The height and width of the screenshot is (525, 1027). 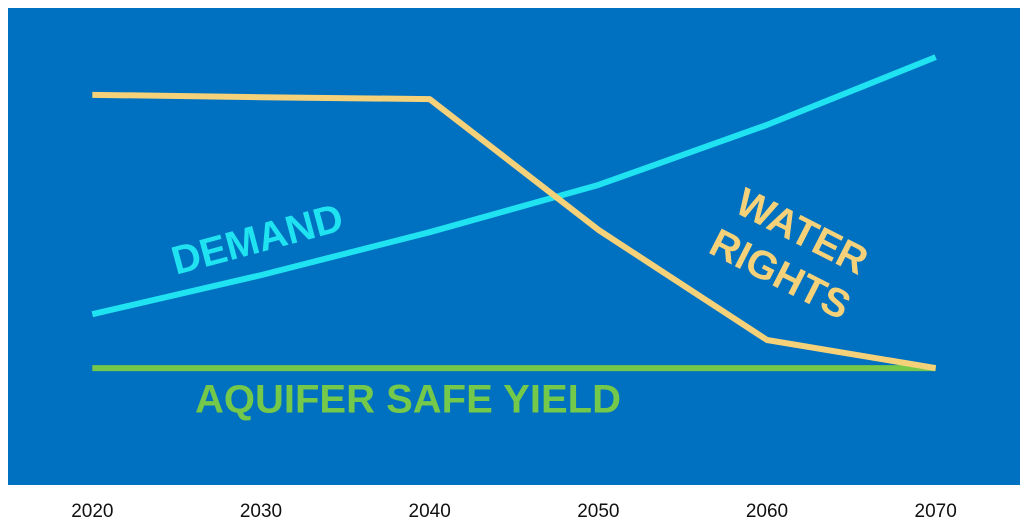 I want to click on x-tick-label: 2020, so click(x=92, y=511).